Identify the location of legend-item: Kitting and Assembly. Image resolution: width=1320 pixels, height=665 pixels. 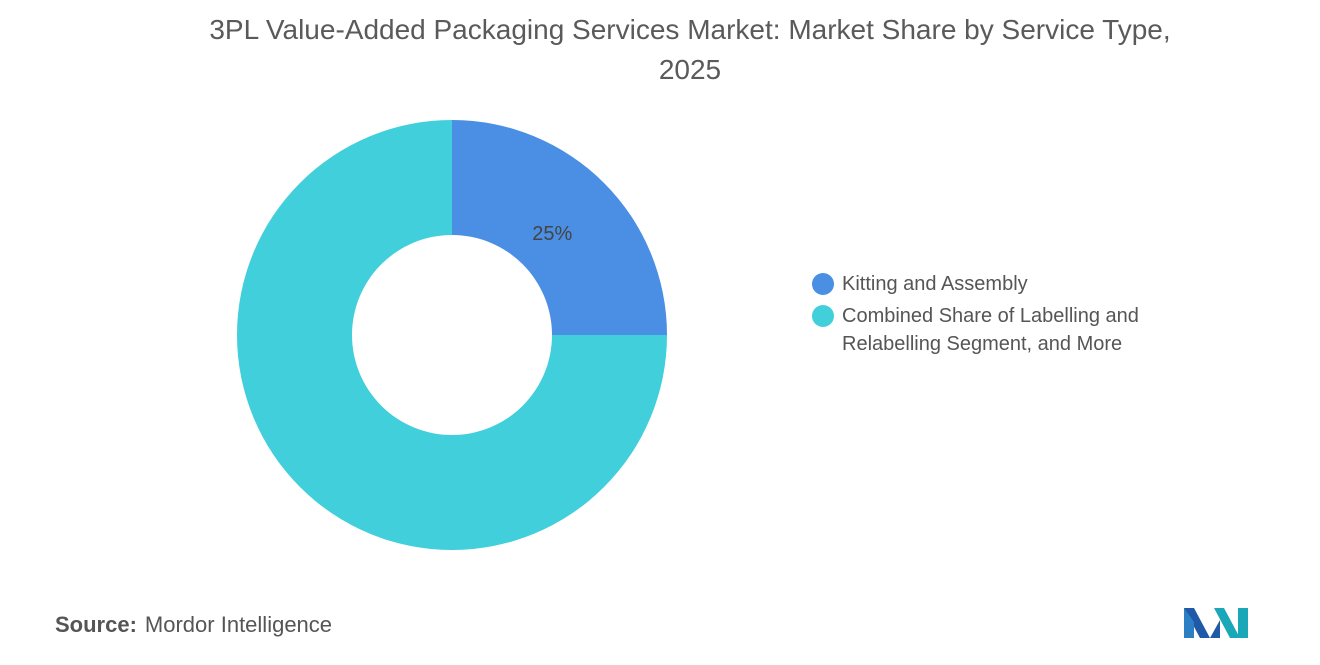
(1002, 284).